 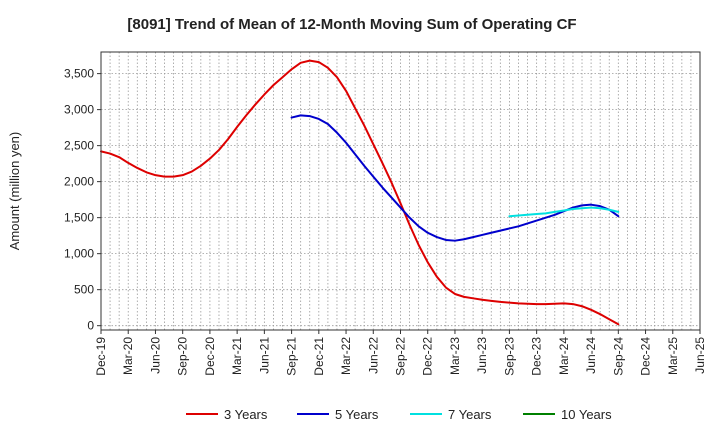 What do you see at coordinates (455, 356) in the screenshot?
I see `x-tick-label: Mar-23` at bounding box center [455, 356].